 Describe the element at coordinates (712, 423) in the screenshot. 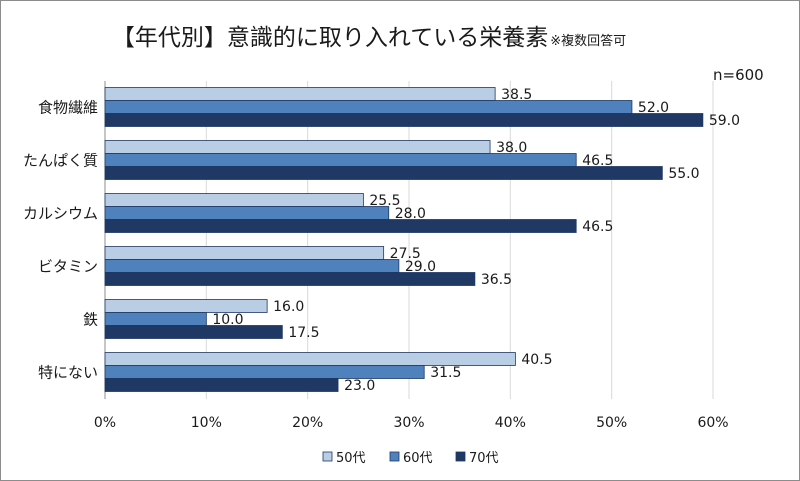

I see `x-tick-label: 60%` at that location.